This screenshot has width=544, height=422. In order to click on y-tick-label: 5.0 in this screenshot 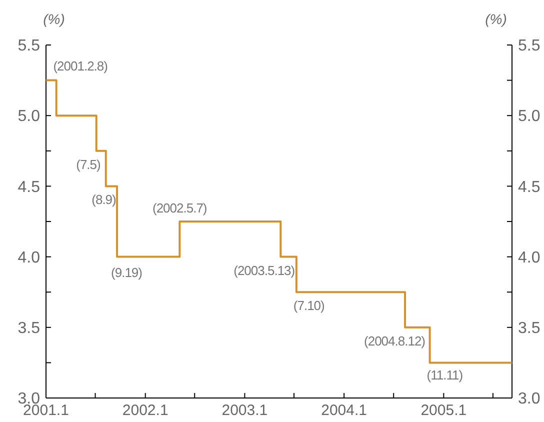, I will do `click(29, 117)`.